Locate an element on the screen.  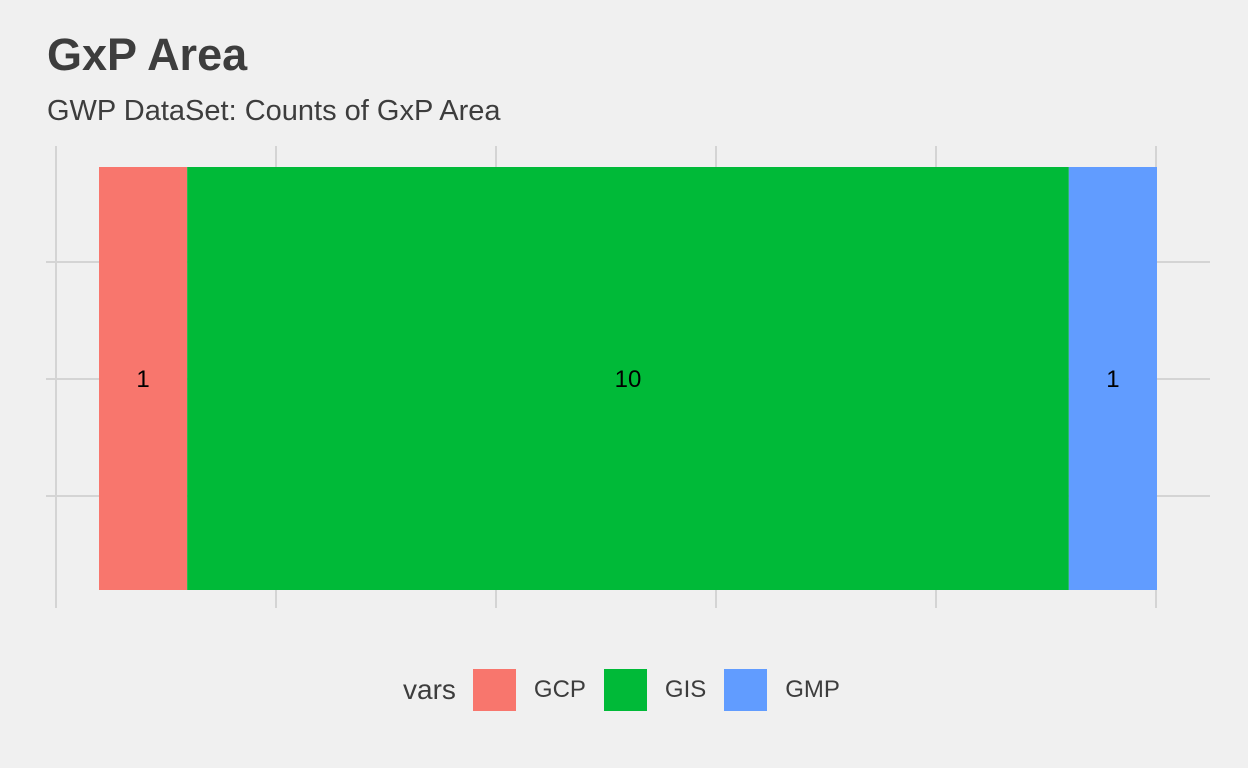
bar-segment-gmp is located at coordinates (1112, 378).